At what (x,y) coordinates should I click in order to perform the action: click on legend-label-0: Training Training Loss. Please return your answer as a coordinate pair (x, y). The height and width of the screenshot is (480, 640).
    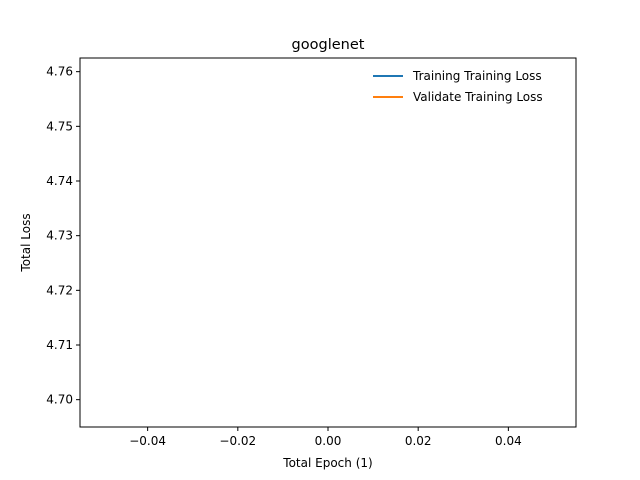
    Looking at the image, I should click on (477, 76).